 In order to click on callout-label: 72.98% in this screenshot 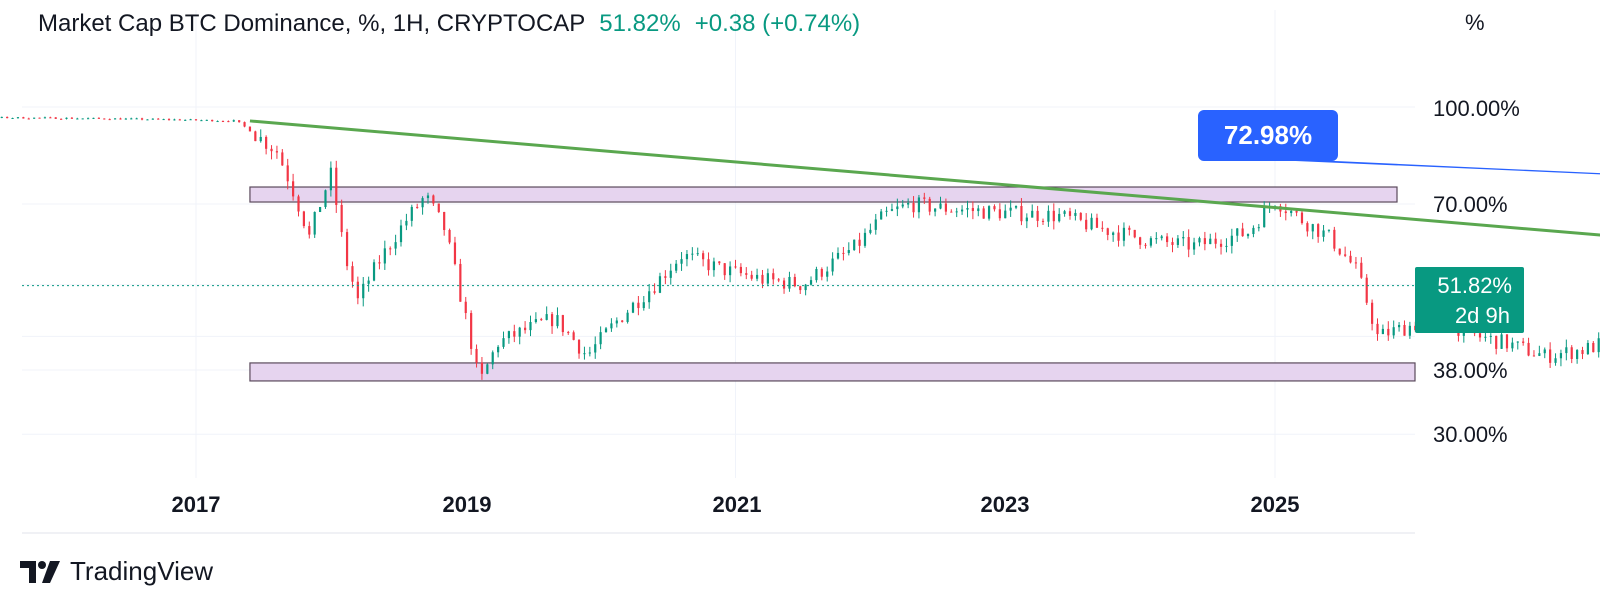, I will do `click(1268, 135)`.